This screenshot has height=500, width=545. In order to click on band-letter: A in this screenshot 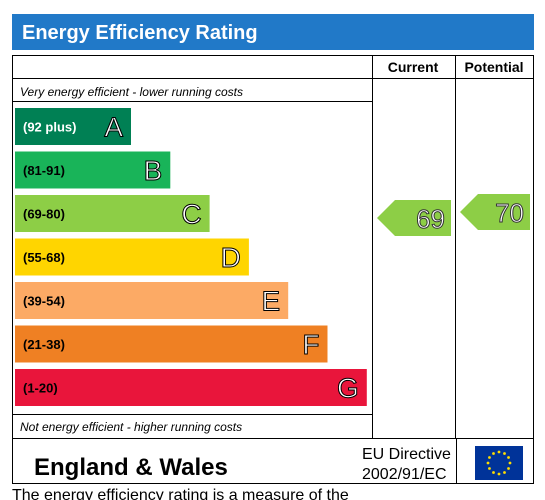, I will do `click(113, 127)`.